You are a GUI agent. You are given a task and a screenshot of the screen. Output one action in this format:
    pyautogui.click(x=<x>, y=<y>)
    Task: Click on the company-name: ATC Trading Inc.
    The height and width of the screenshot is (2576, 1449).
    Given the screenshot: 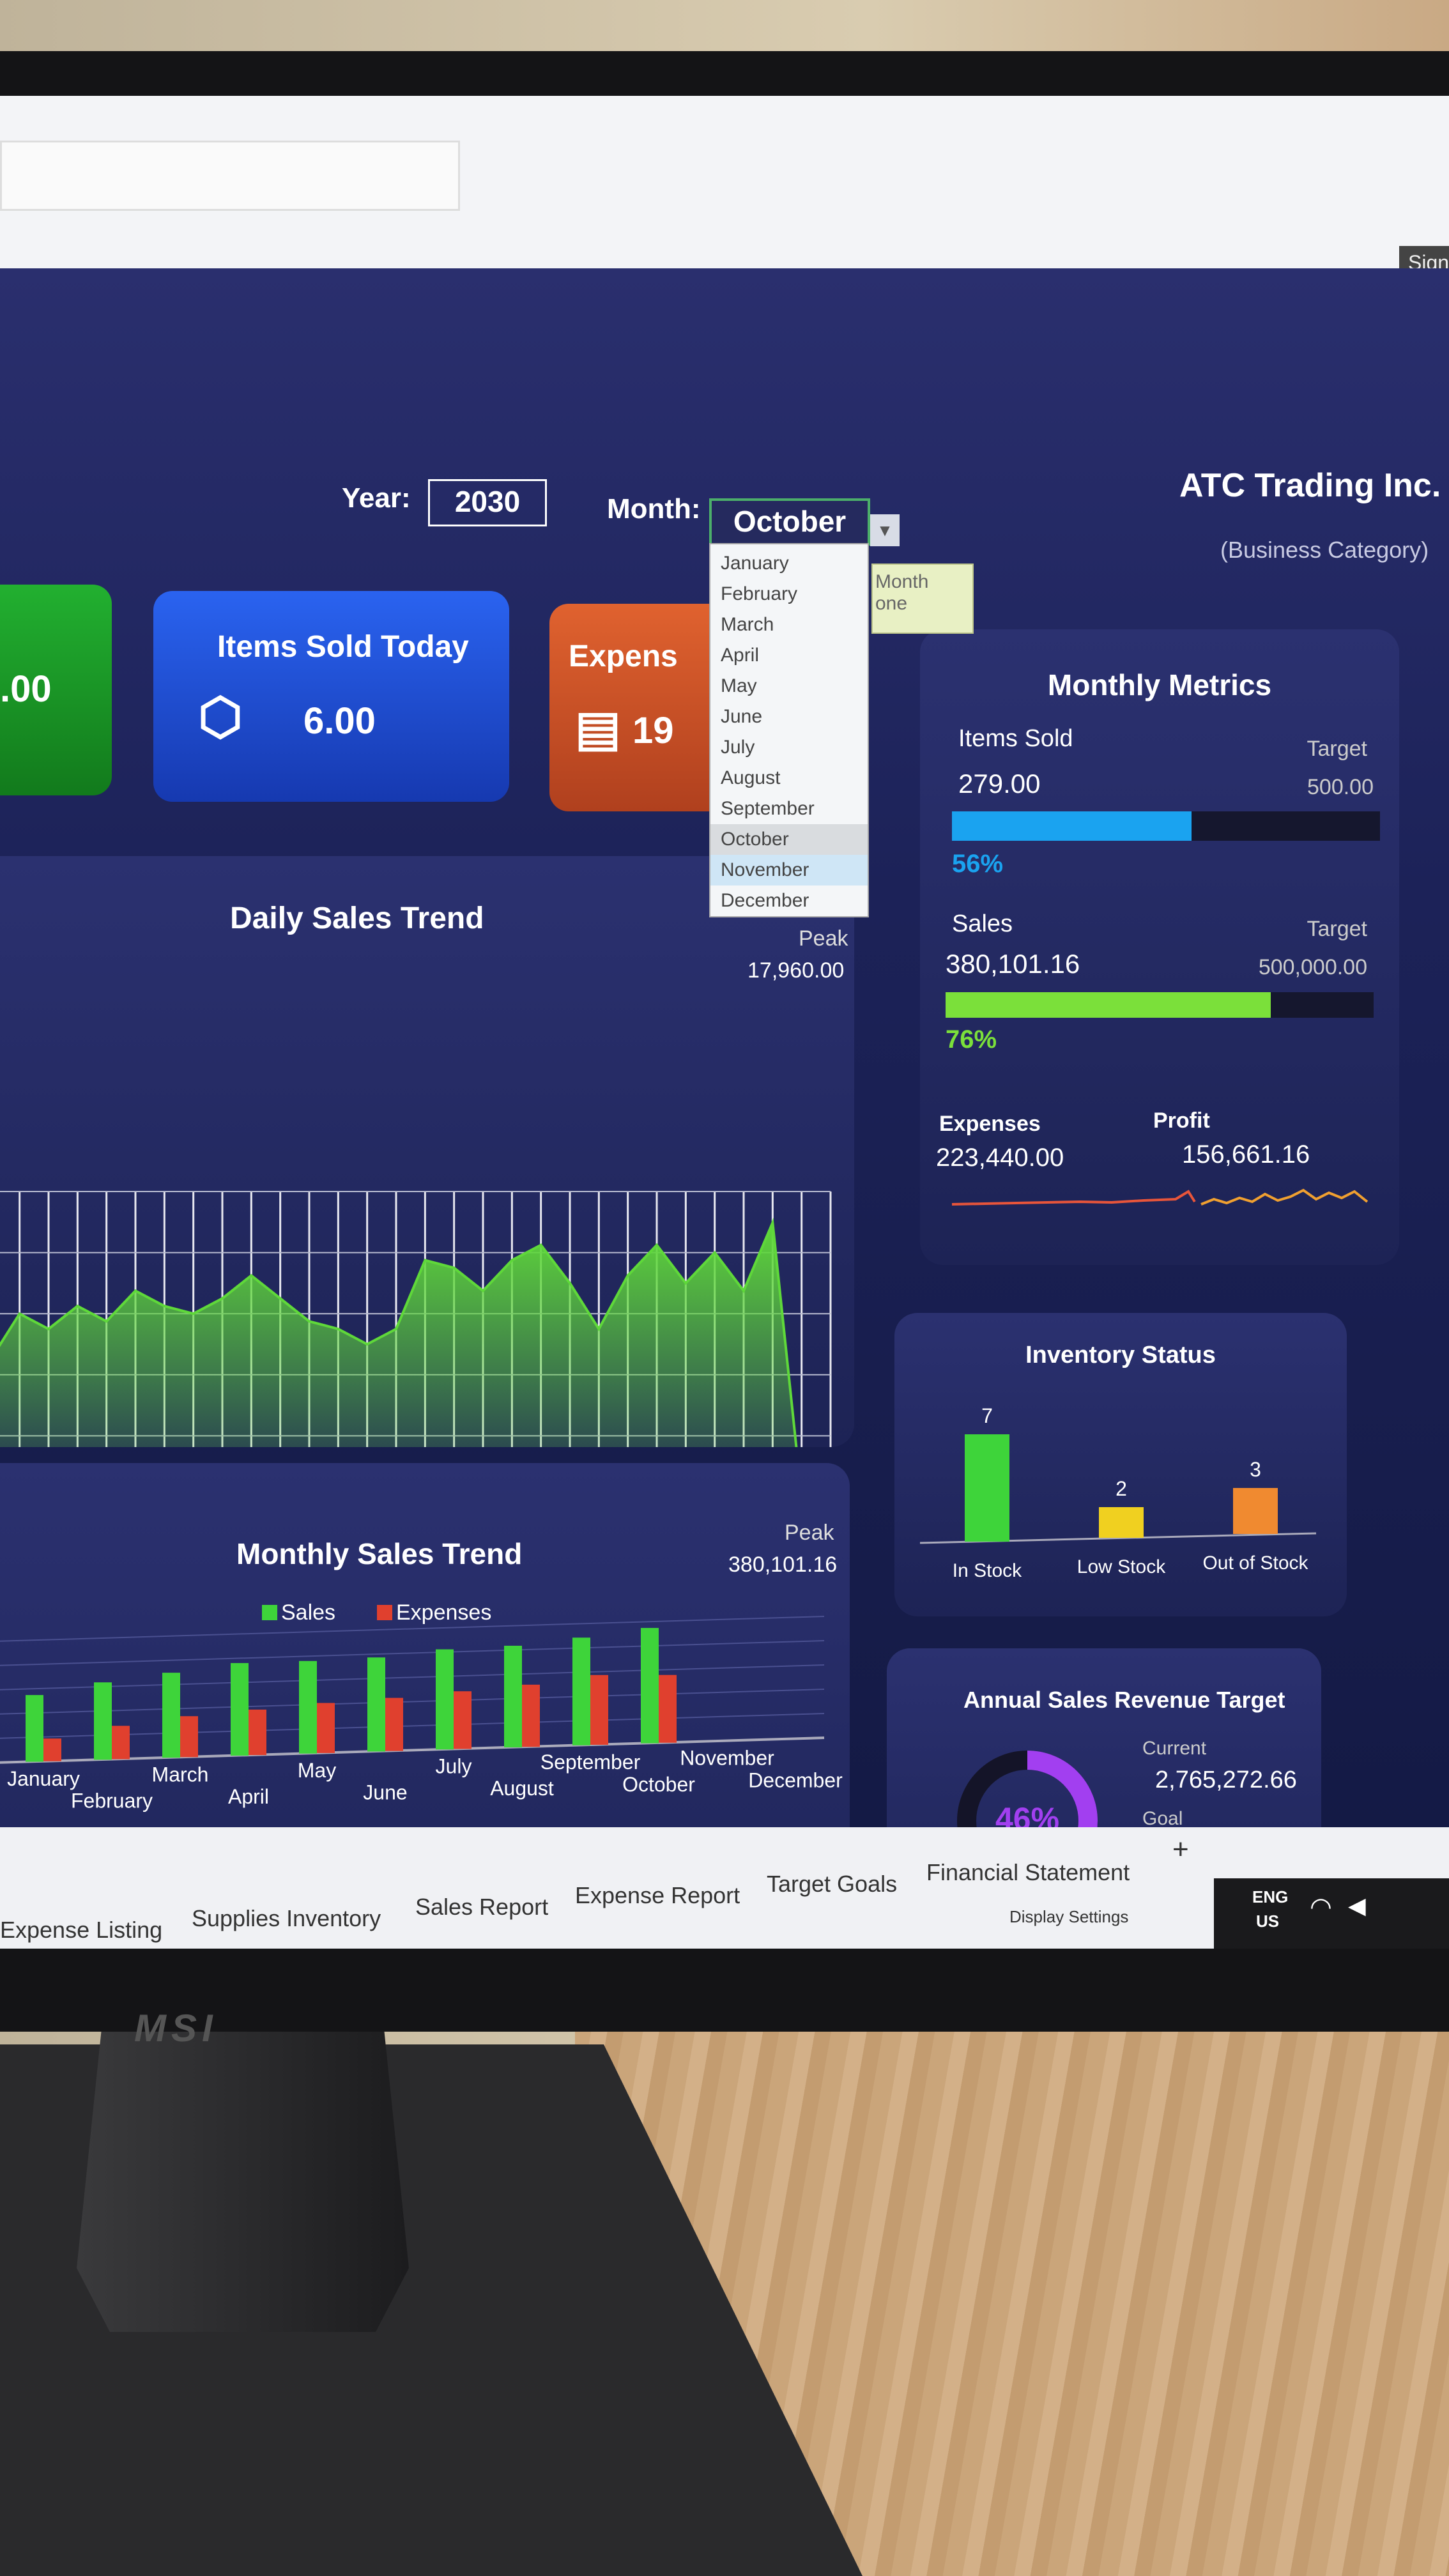 What is the action you would take?
    pyautogui.click(x=1310, y=485)
    